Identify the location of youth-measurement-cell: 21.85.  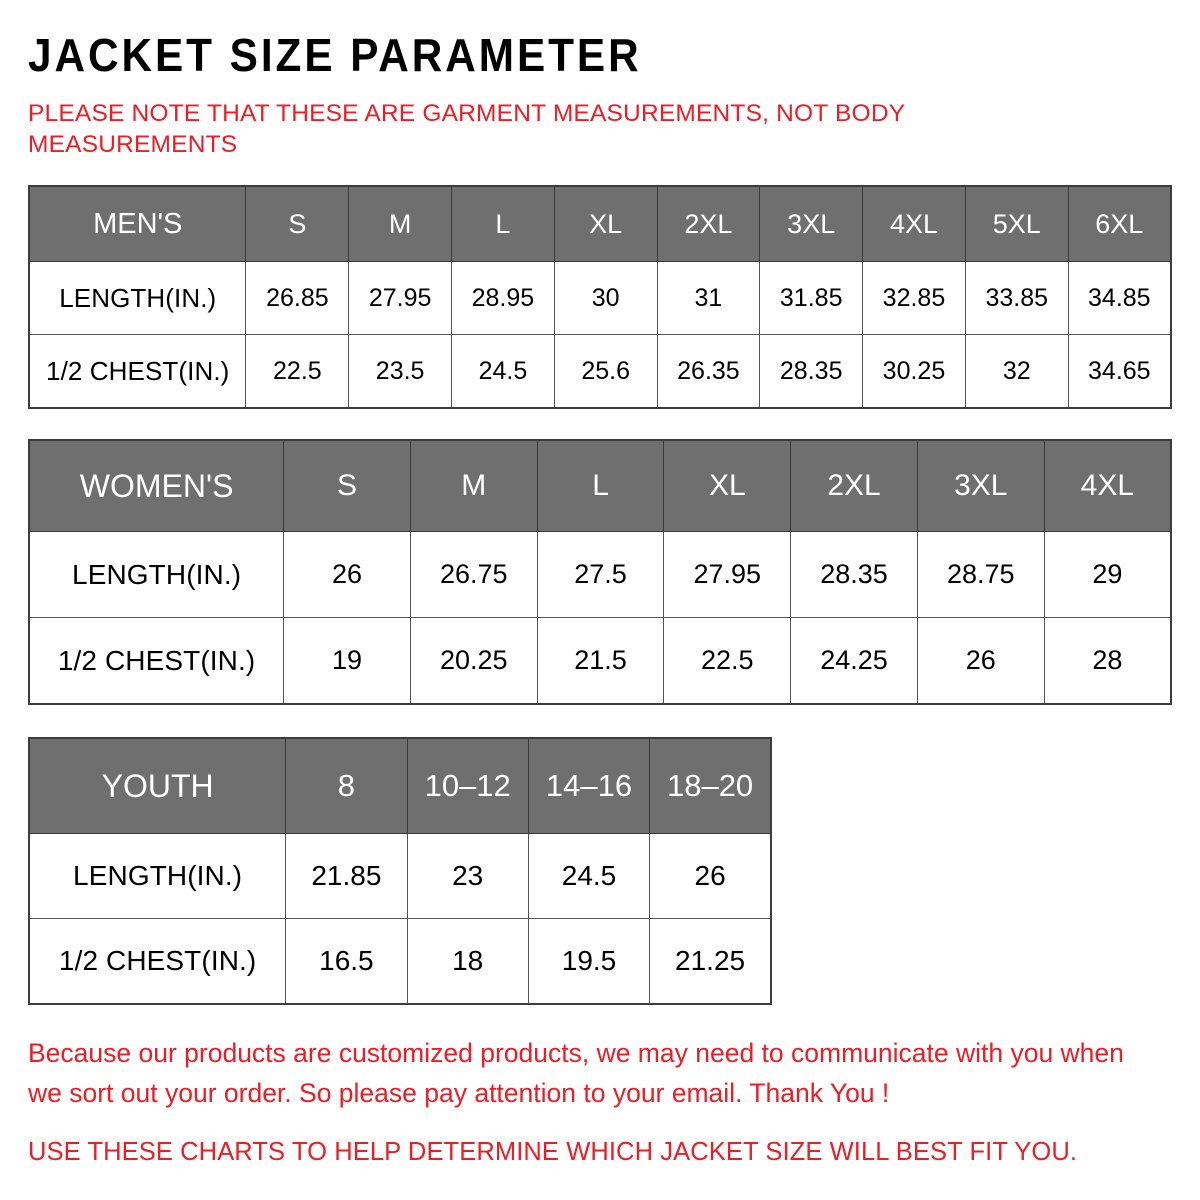
(346, 876).